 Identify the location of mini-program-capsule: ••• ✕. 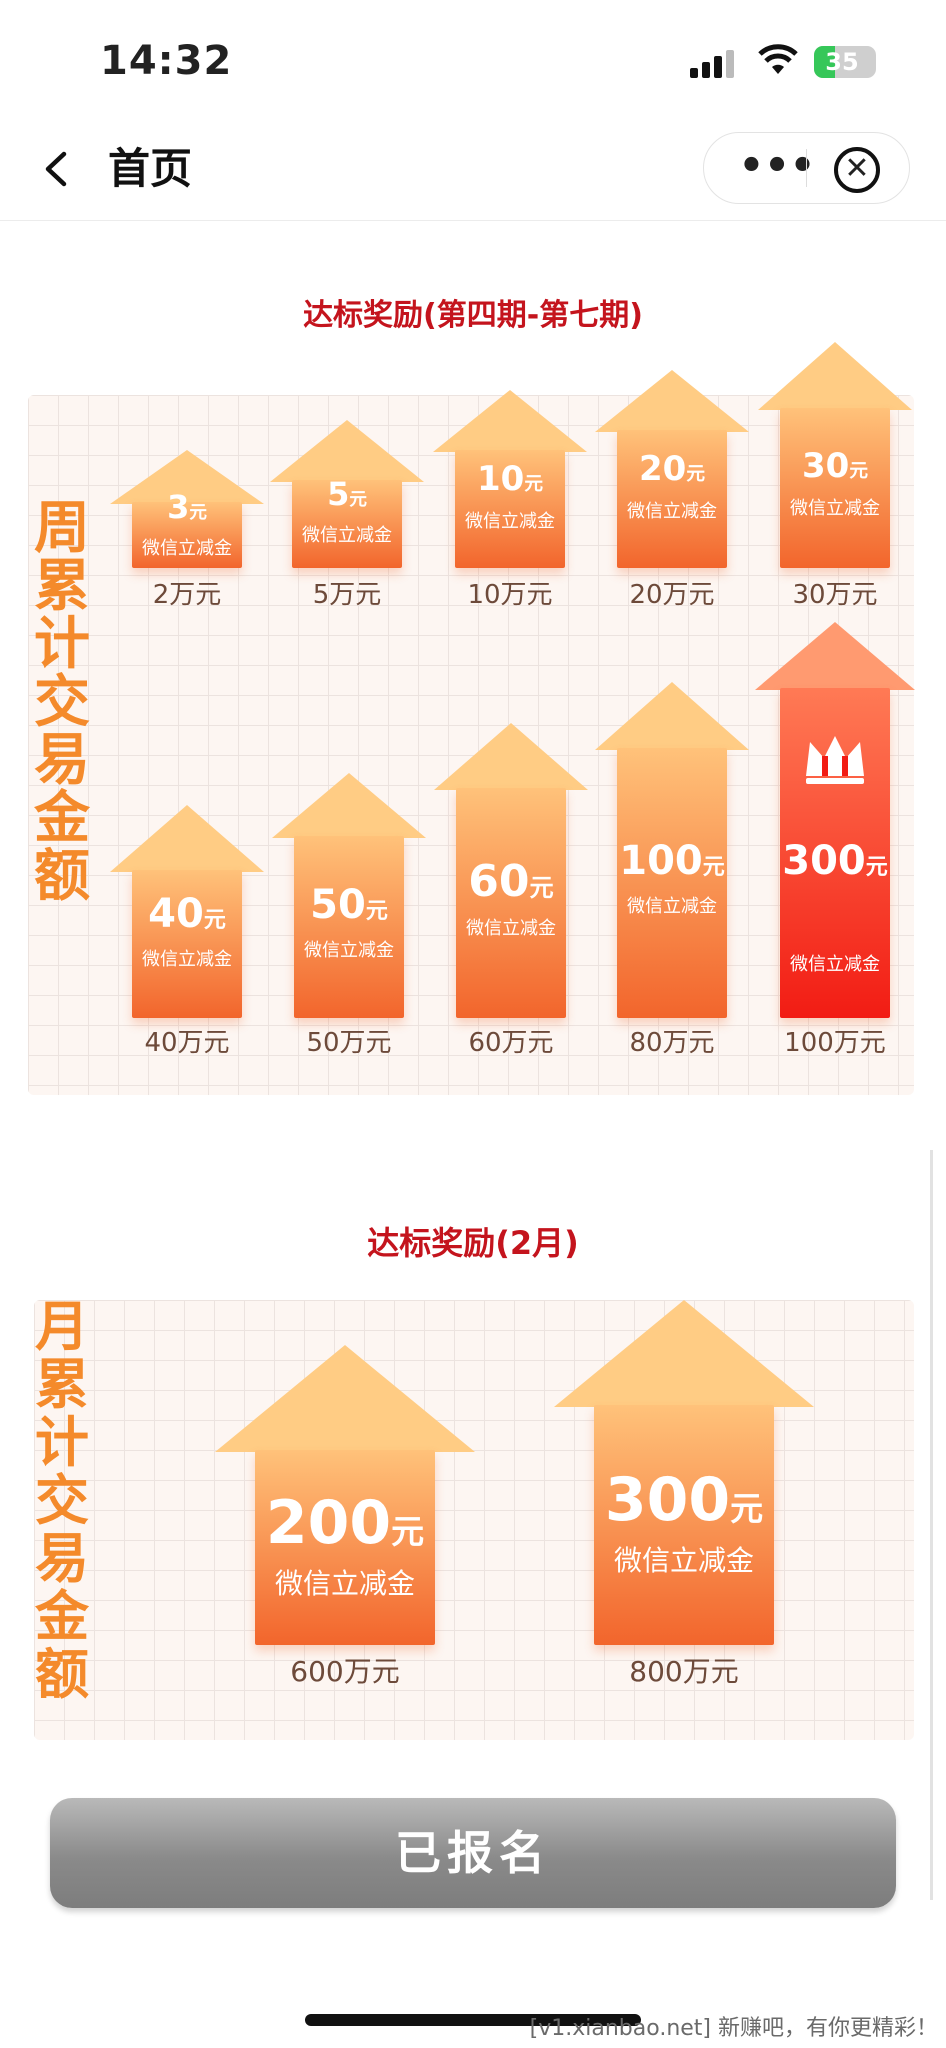
(806, 168).